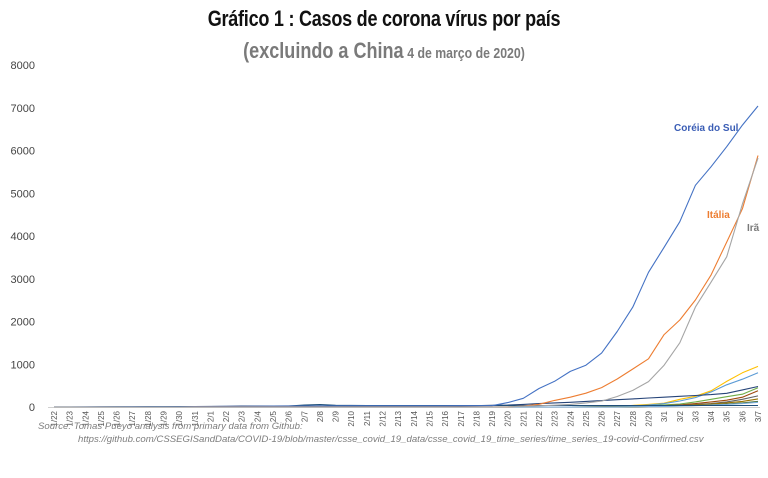  What do you see at coordinates (539, 418) in the screenshot?
I see `x-tick-label: 2/22` at bounding box center [539, 418].